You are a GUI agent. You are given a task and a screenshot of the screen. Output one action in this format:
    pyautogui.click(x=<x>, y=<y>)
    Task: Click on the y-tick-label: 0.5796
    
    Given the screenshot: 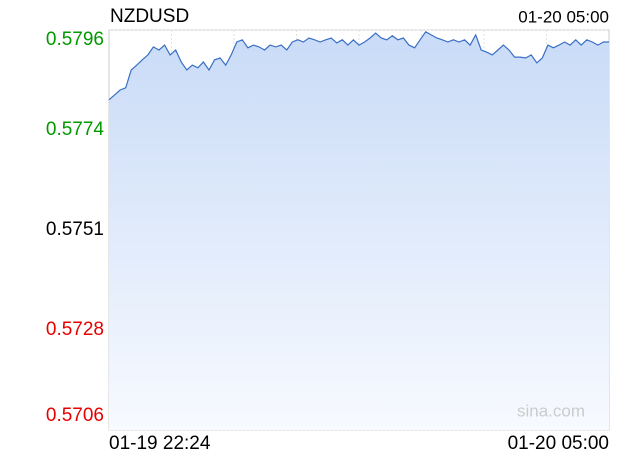 What is the action you would take?
    pyautogui.click(x=75, y=39)
    